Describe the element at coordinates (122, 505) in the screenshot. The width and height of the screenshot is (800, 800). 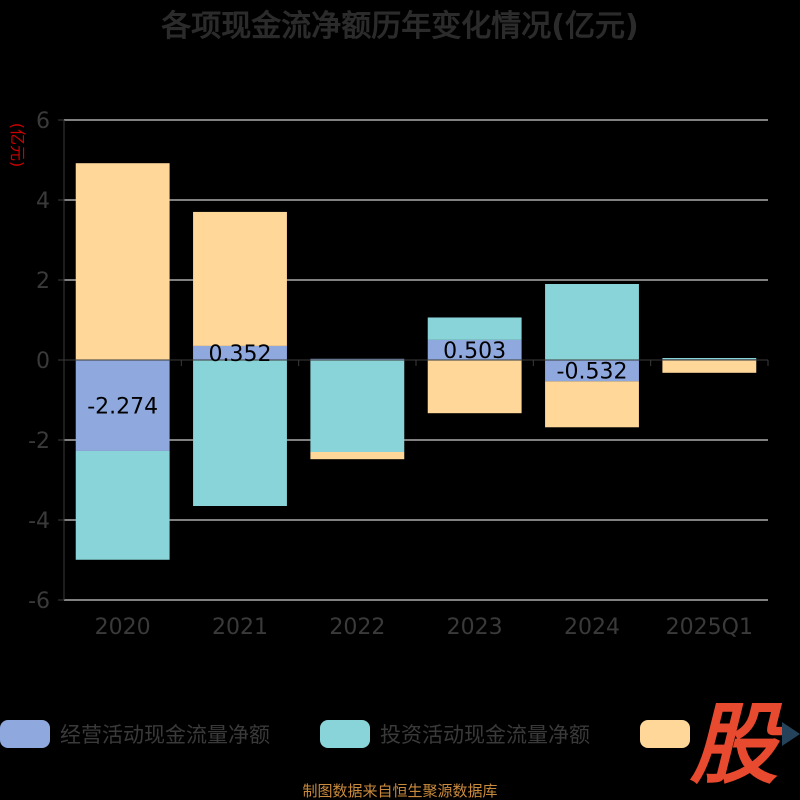
I see `bar-investing-2020` at that location.